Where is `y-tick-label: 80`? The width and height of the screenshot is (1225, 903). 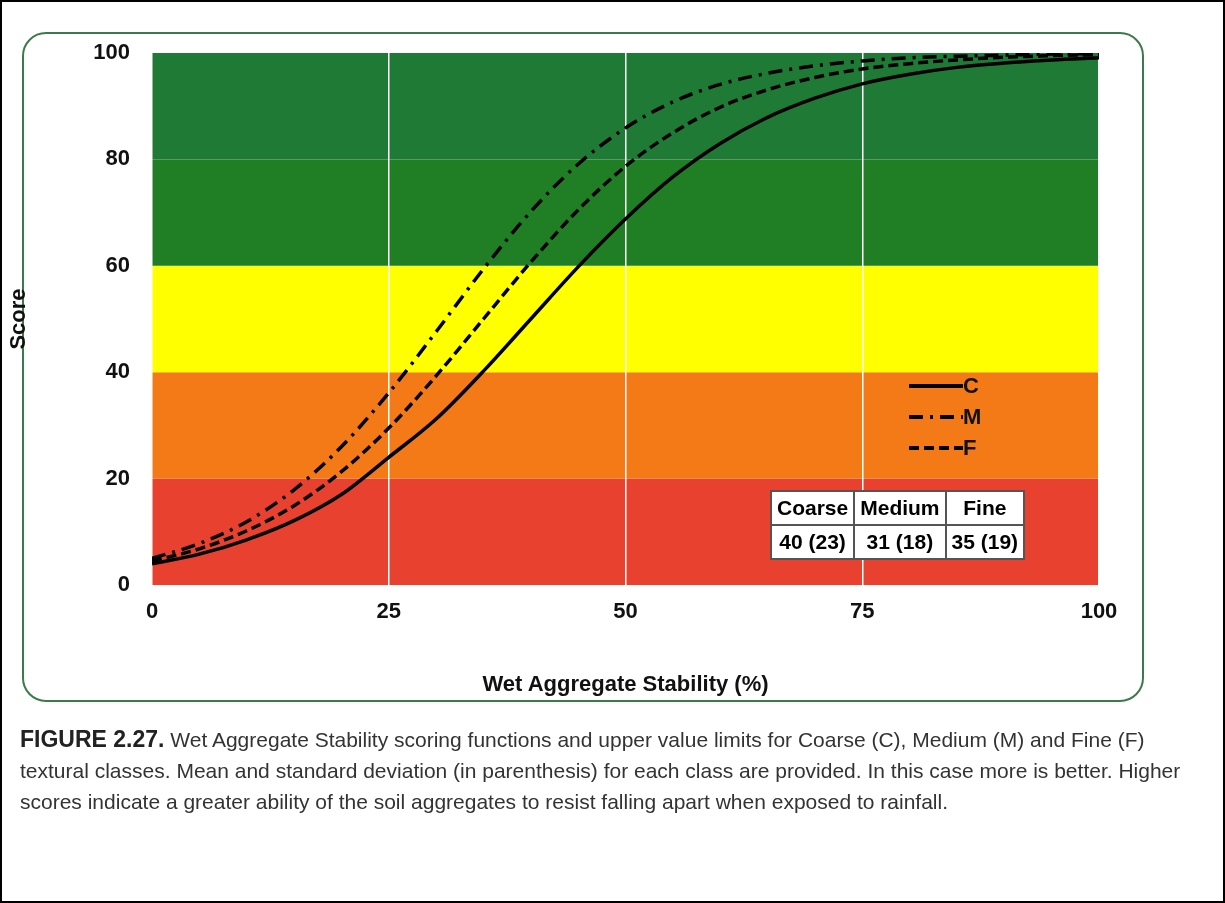 y-tick-label: 80 is located at coordinates (117, 158).